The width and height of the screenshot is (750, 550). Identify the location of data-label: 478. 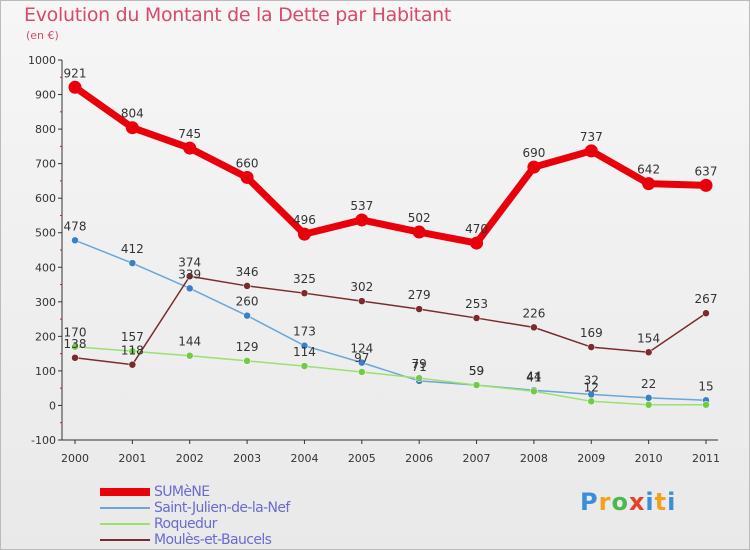
(75, 226).